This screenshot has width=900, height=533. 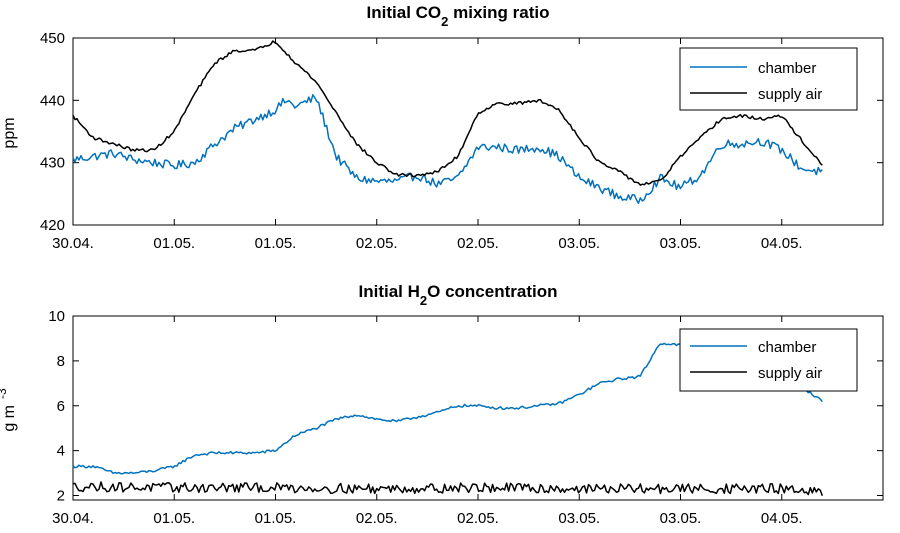 What do you see at coordinates (52, 38) in the screenshot?
I see `co2-y-tick-label: 450` at bounding box center [52, 38].